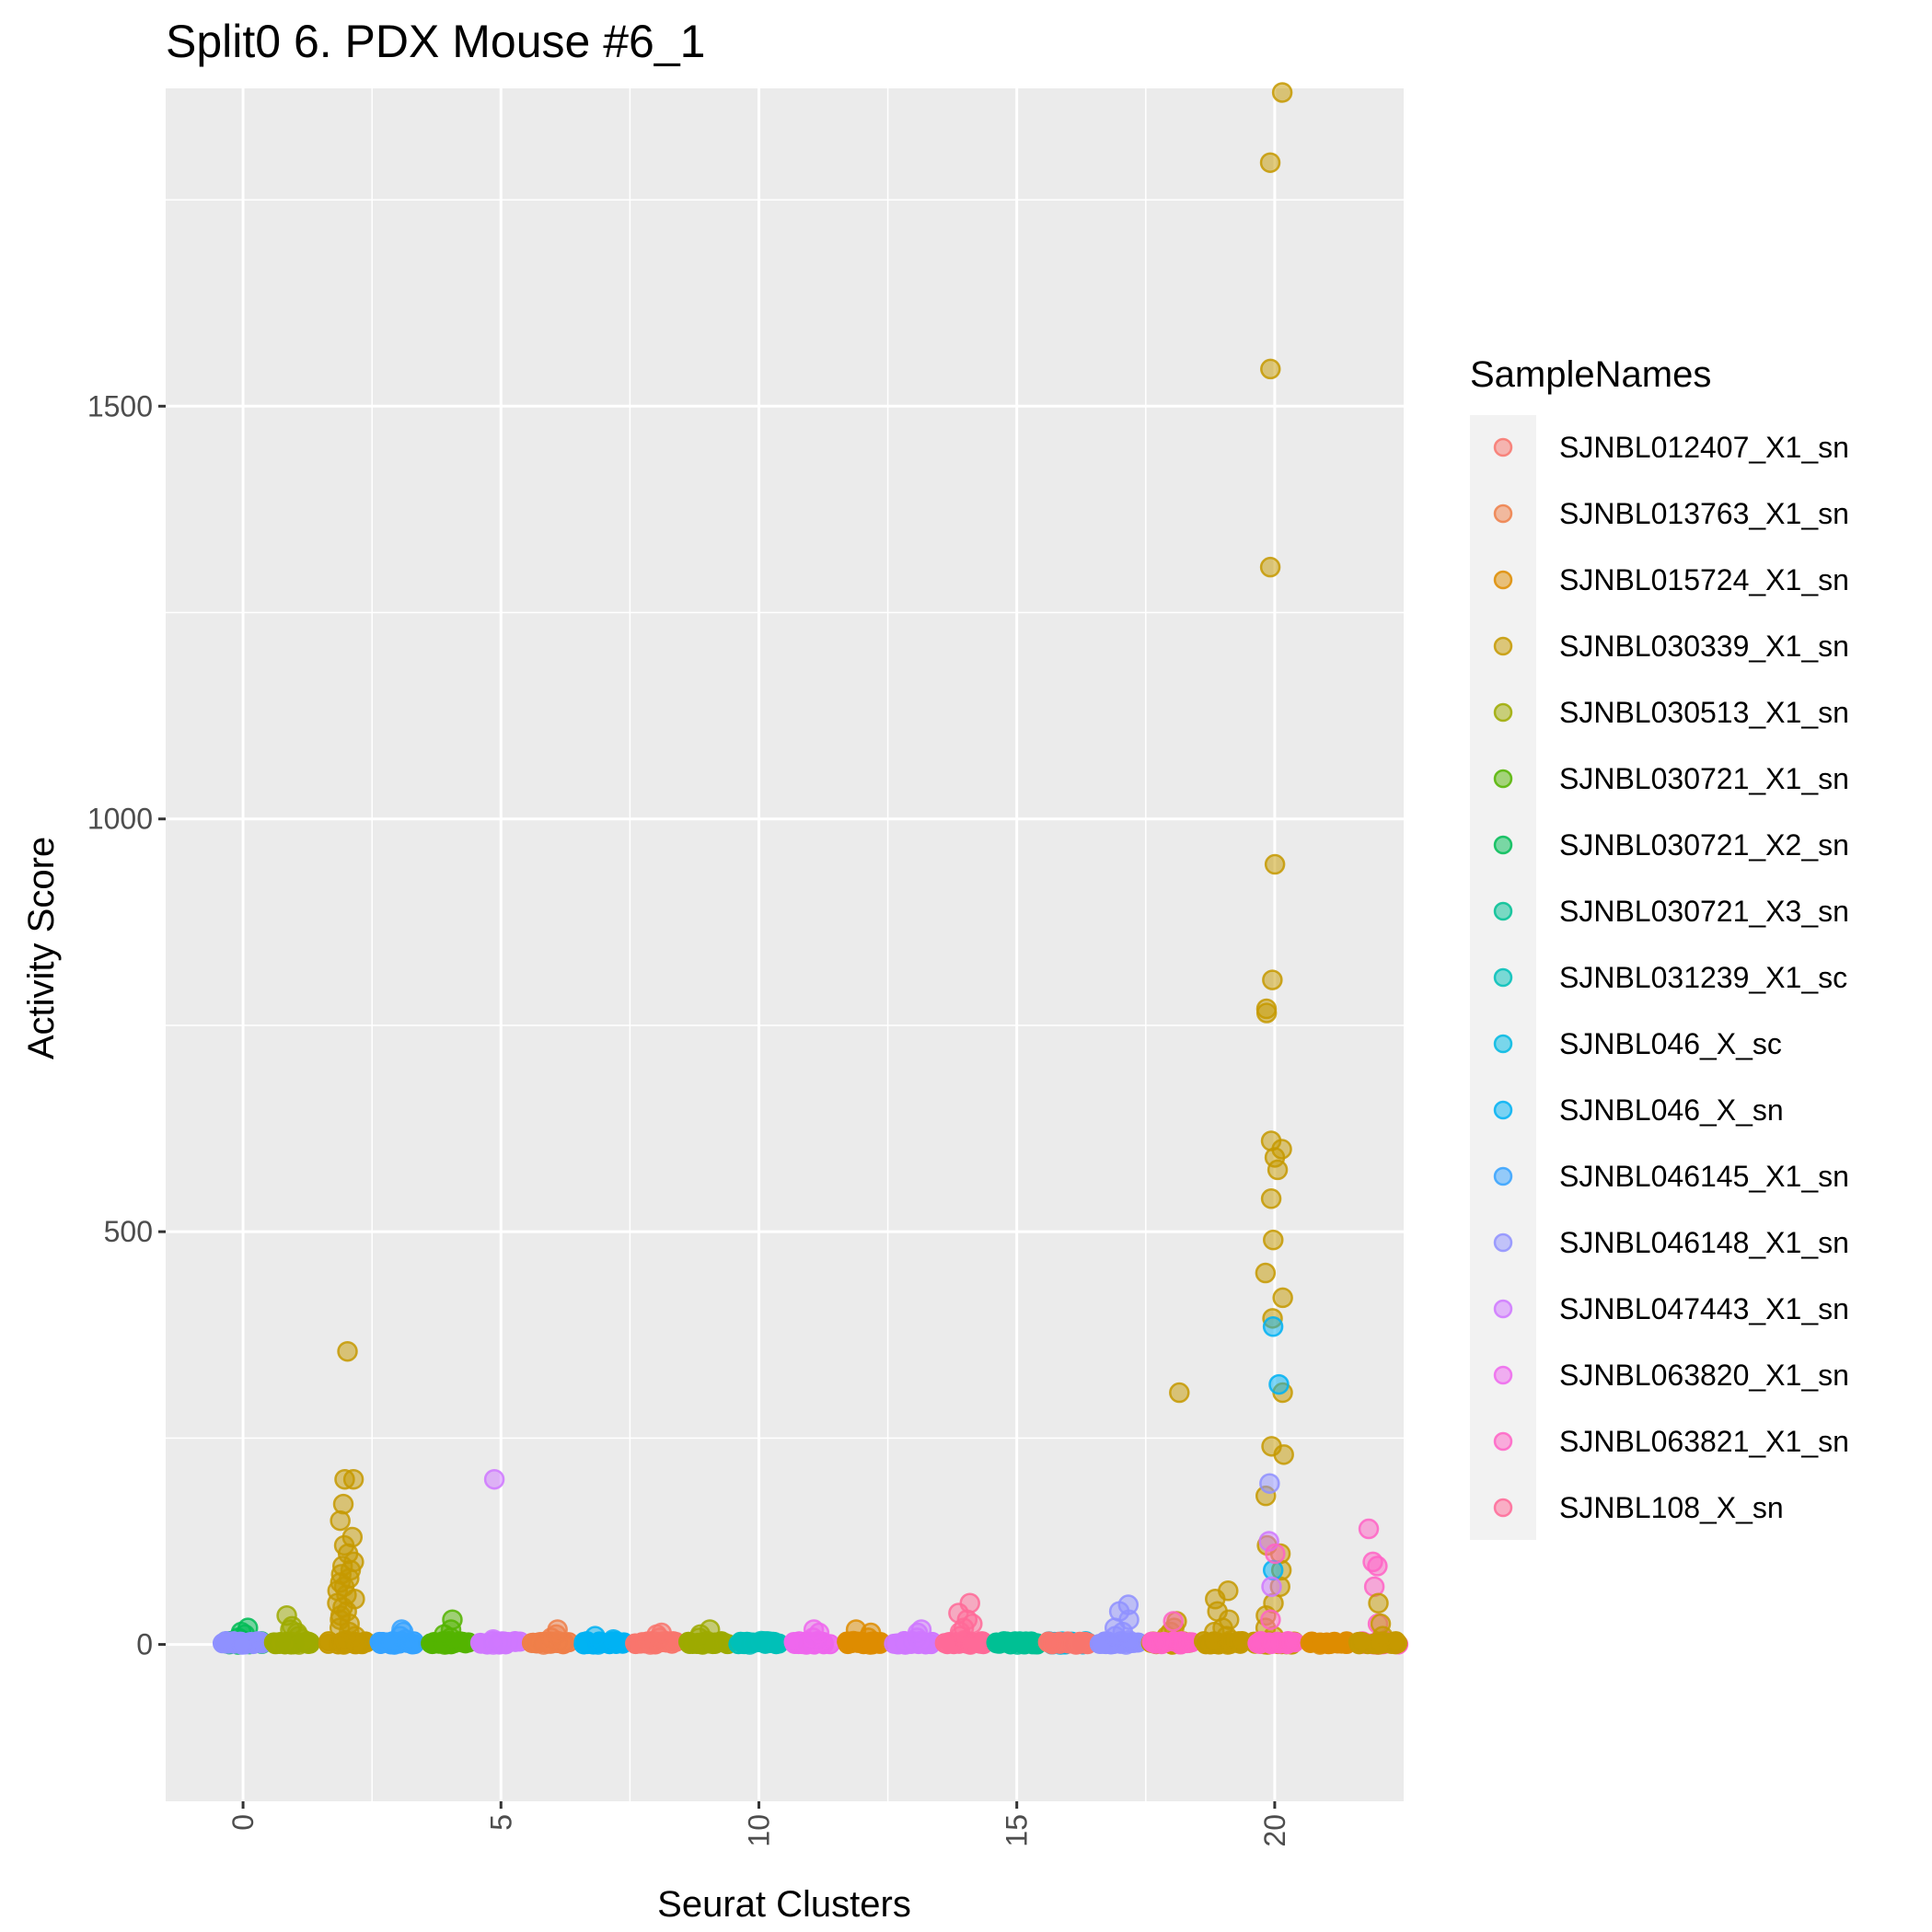  I want to click on legend-label: SJNBL030721_X2_sn, so click(1704, 845).